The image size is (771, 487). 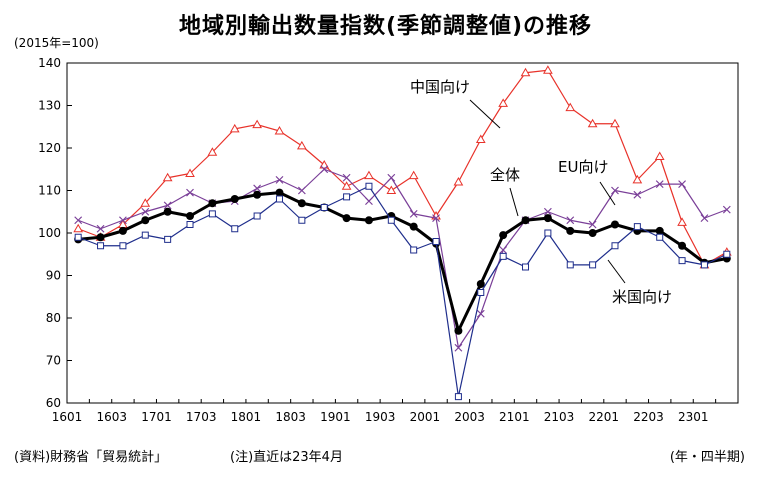 What do you see at coordinates (485, 114) in the screenshot?
I see `leader-line-china` at bounding box center [485, 114].